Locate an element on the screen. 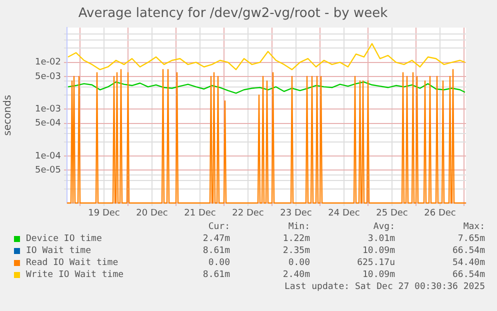  x-tick-label: 19 Dec is located at coordinates (104, 213).